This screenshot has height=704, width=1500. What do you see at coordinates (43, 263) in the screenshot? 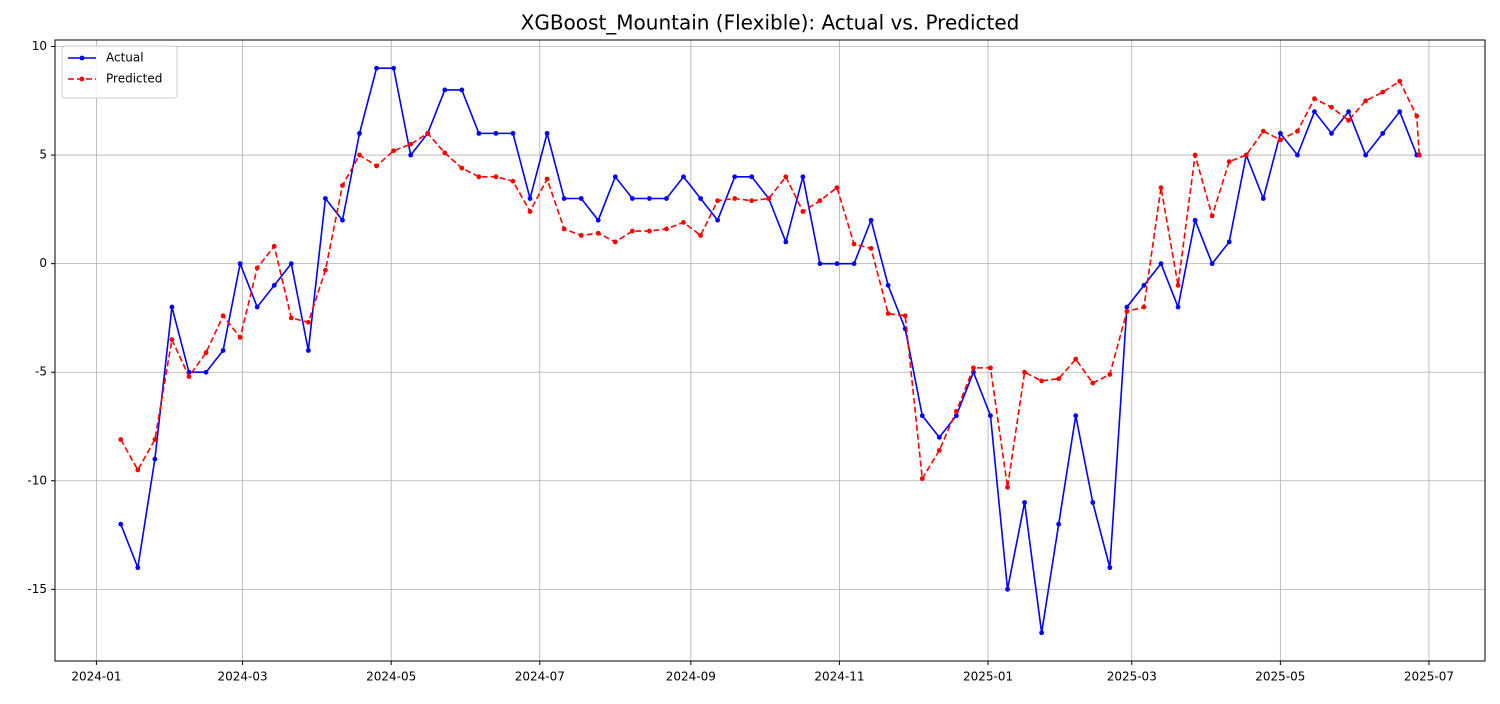
I see `y-tick-label: 0` at bounding box center [43, 263].